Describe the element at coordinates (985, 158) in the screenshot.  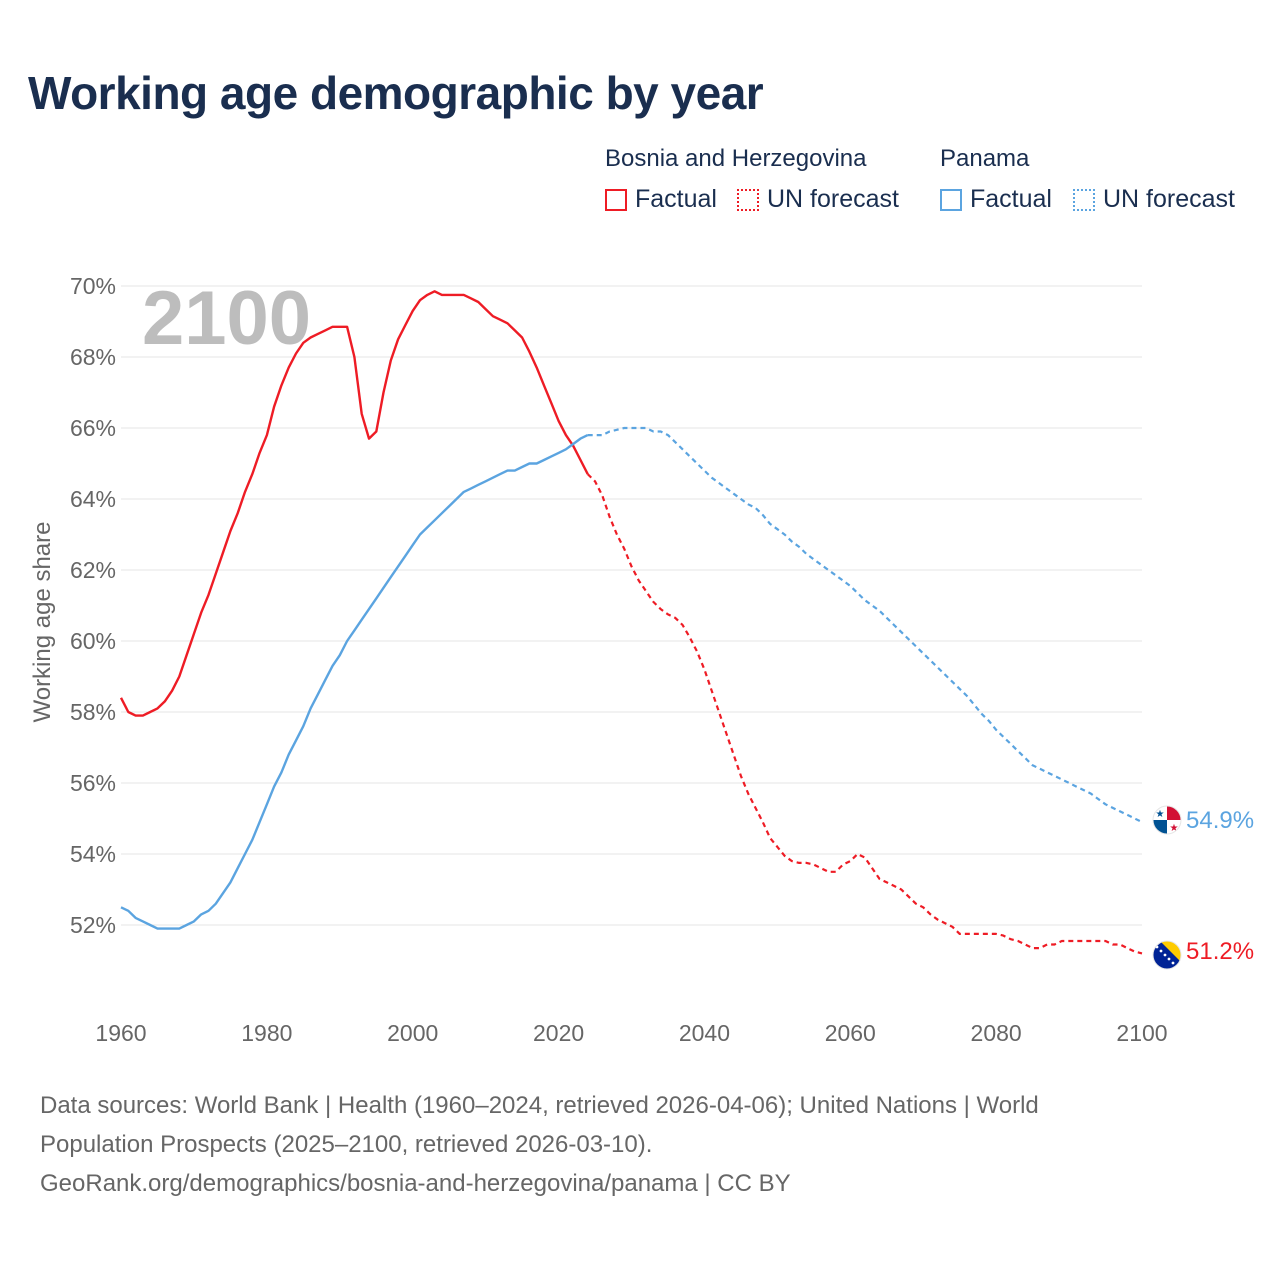
I see `legend-title-panama: Panama` at that location.